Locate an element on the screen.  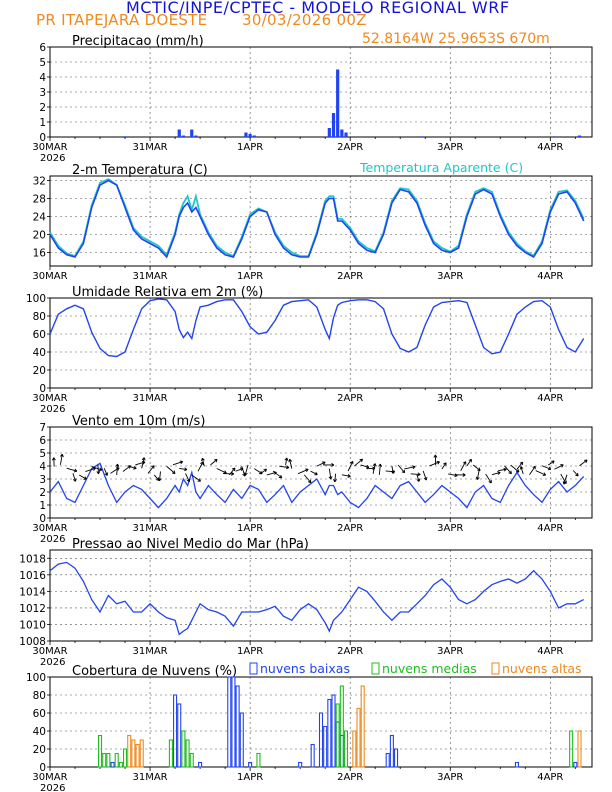
x-tick-label: 3APR is located at coordinates (450, 777).